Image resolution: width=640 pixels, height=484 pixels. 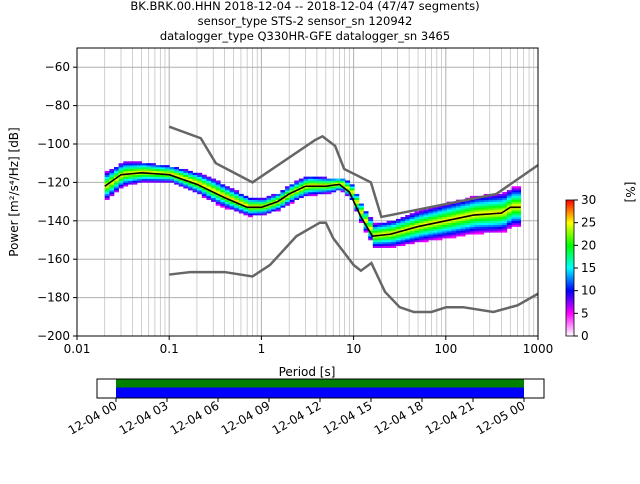 I want to click on nhnm-line, so click(x=353, y=172).